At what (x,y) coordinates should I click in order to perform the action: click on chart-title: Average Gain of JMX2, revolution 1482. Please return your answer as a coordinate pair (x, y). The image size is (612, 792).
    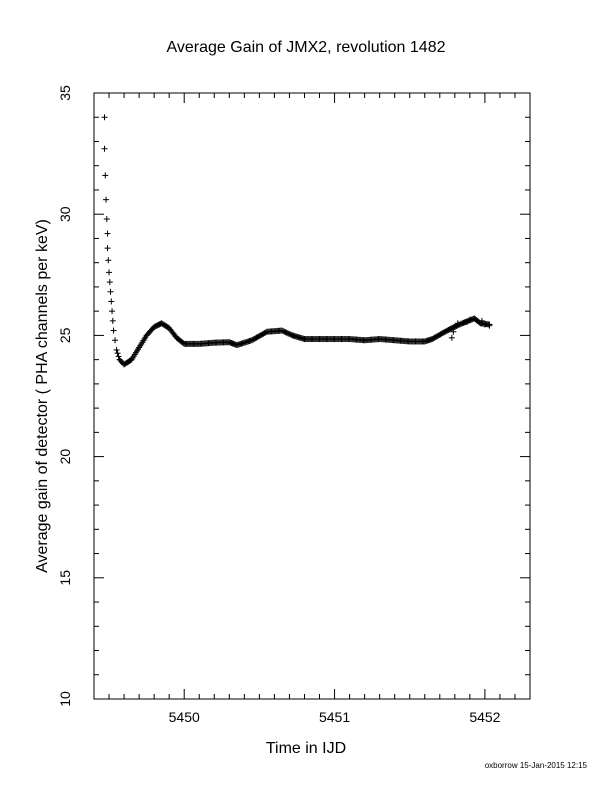
    Looking at the image, I should click on (306, 47).